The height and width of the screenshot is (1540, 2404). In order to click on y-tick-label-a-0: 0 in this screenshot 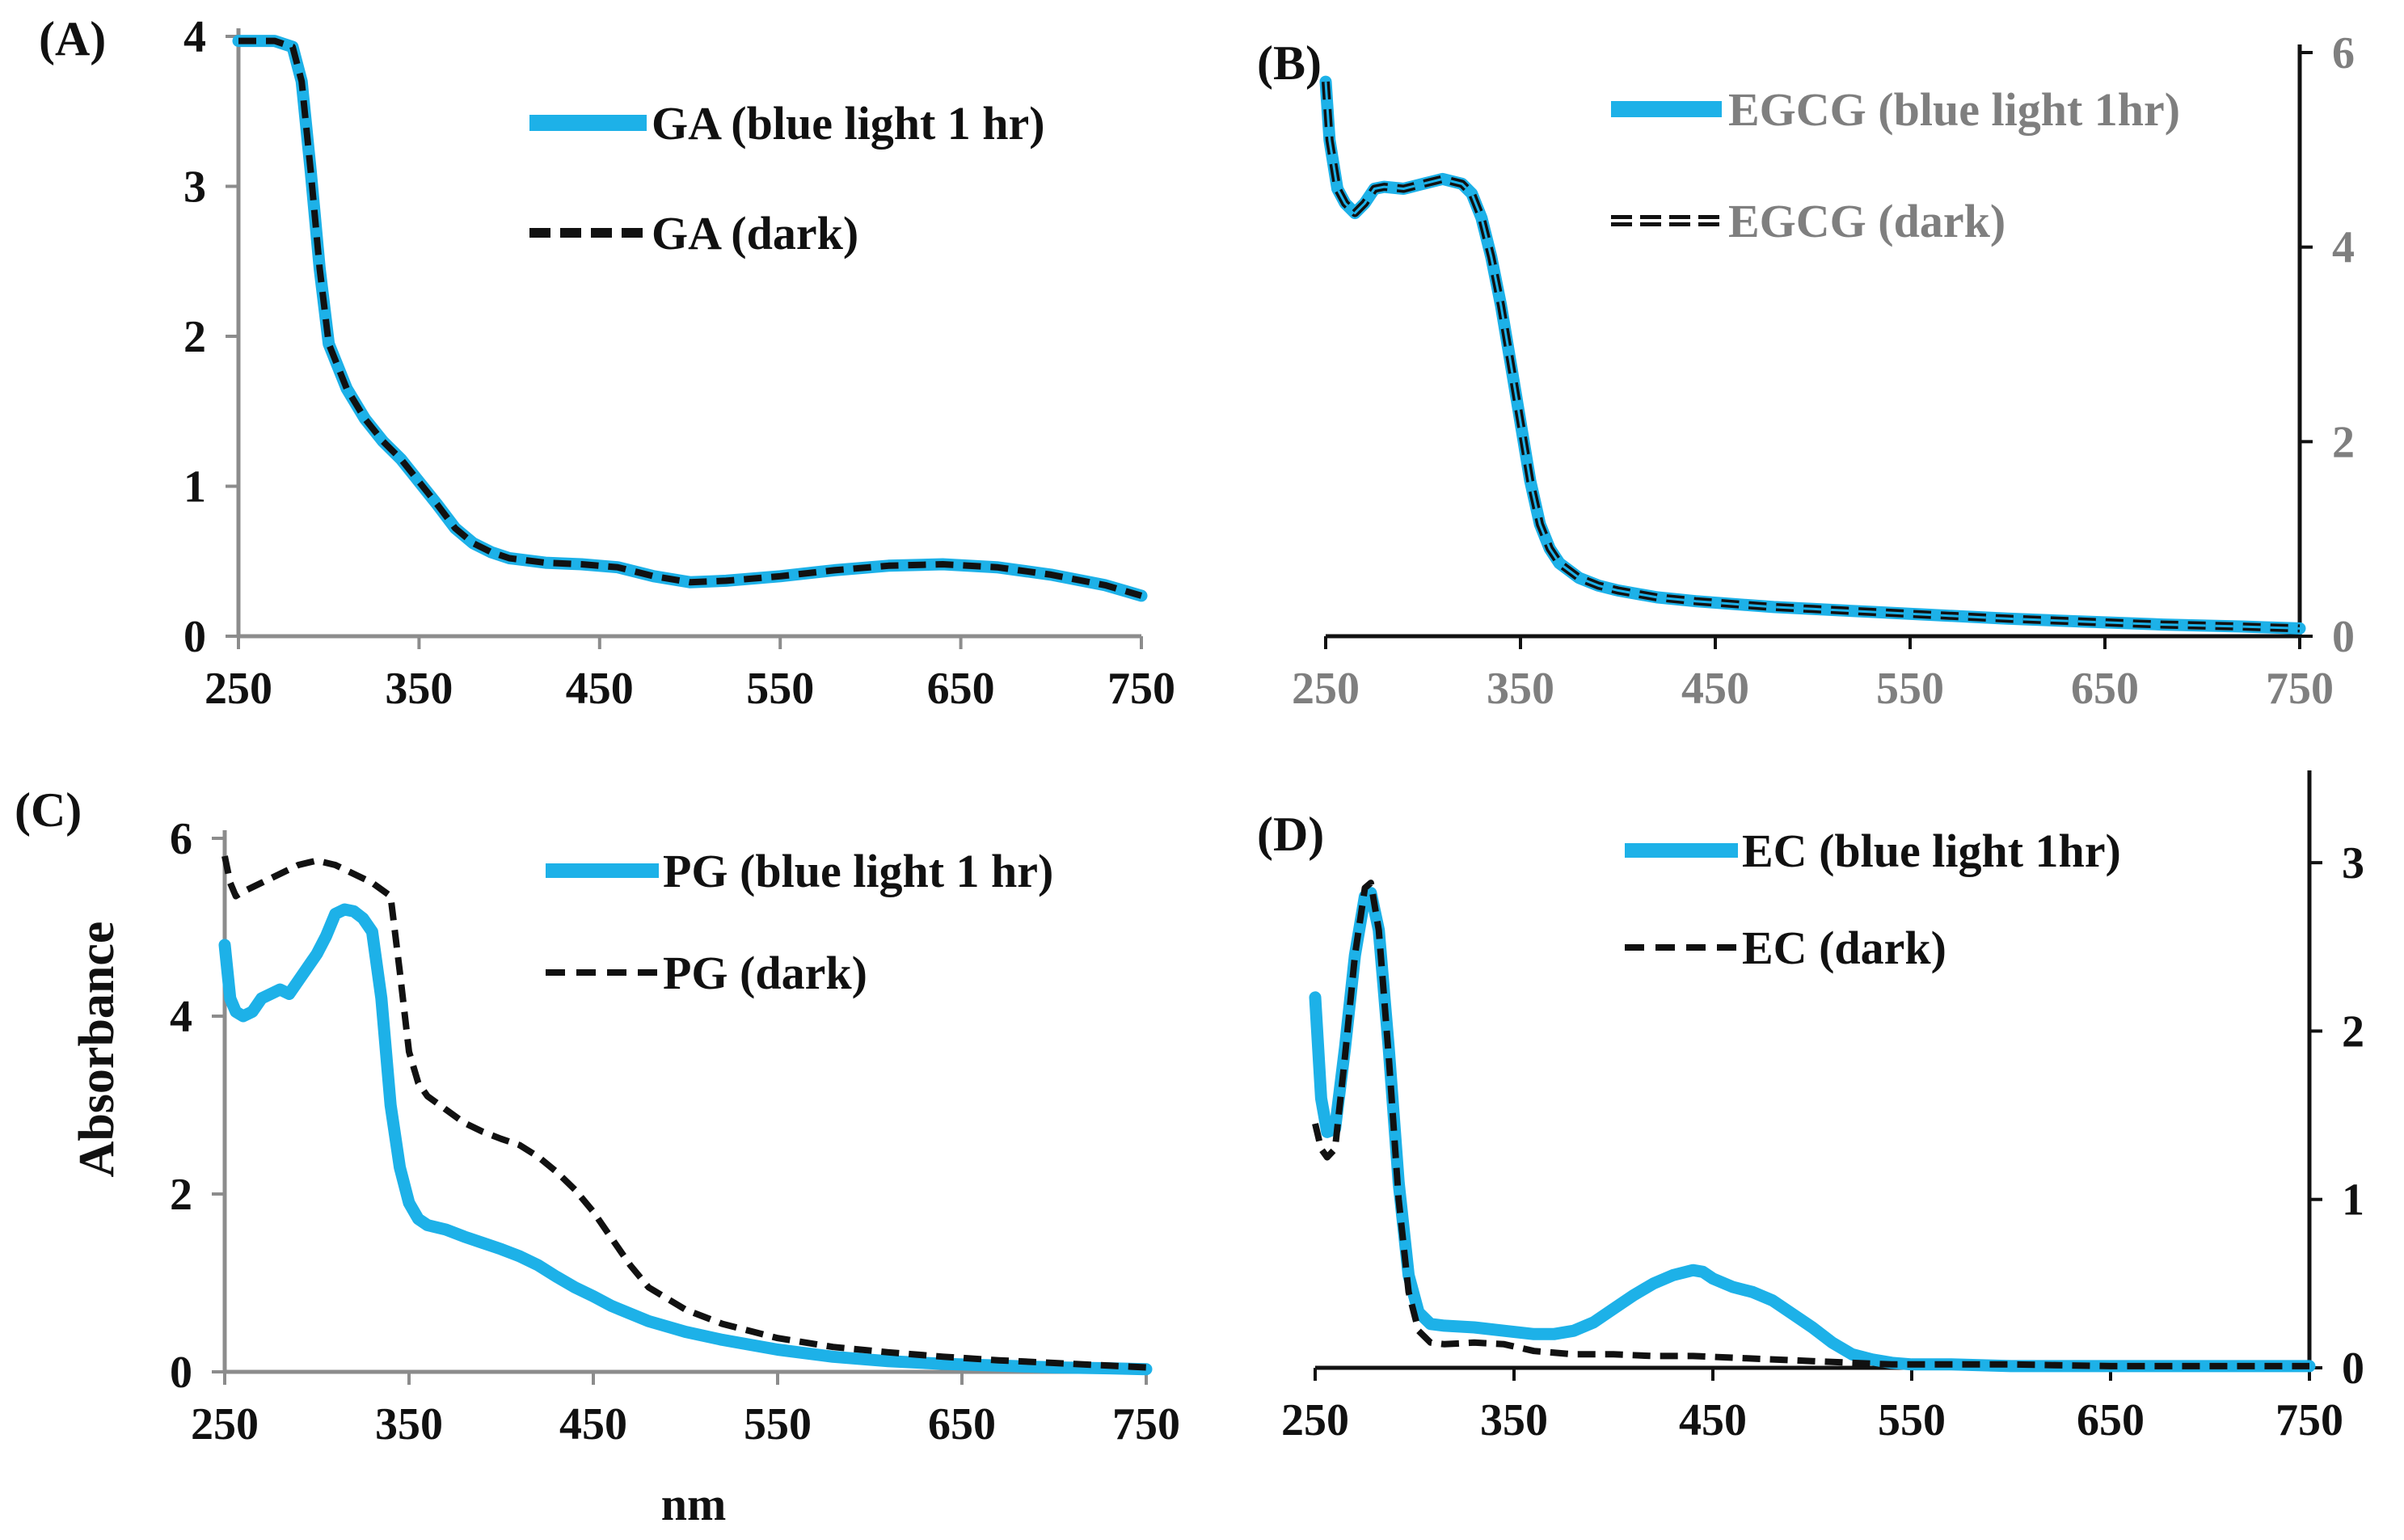, I will do `click(194, 637)`.